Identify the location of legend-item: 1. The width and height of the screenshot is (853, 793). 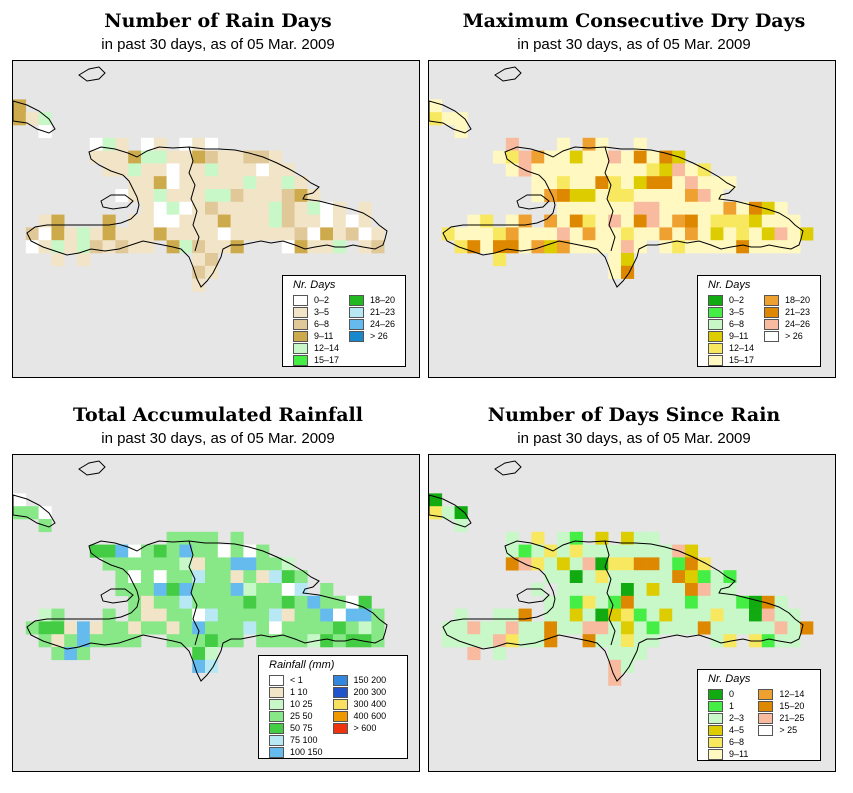
(728, 706).